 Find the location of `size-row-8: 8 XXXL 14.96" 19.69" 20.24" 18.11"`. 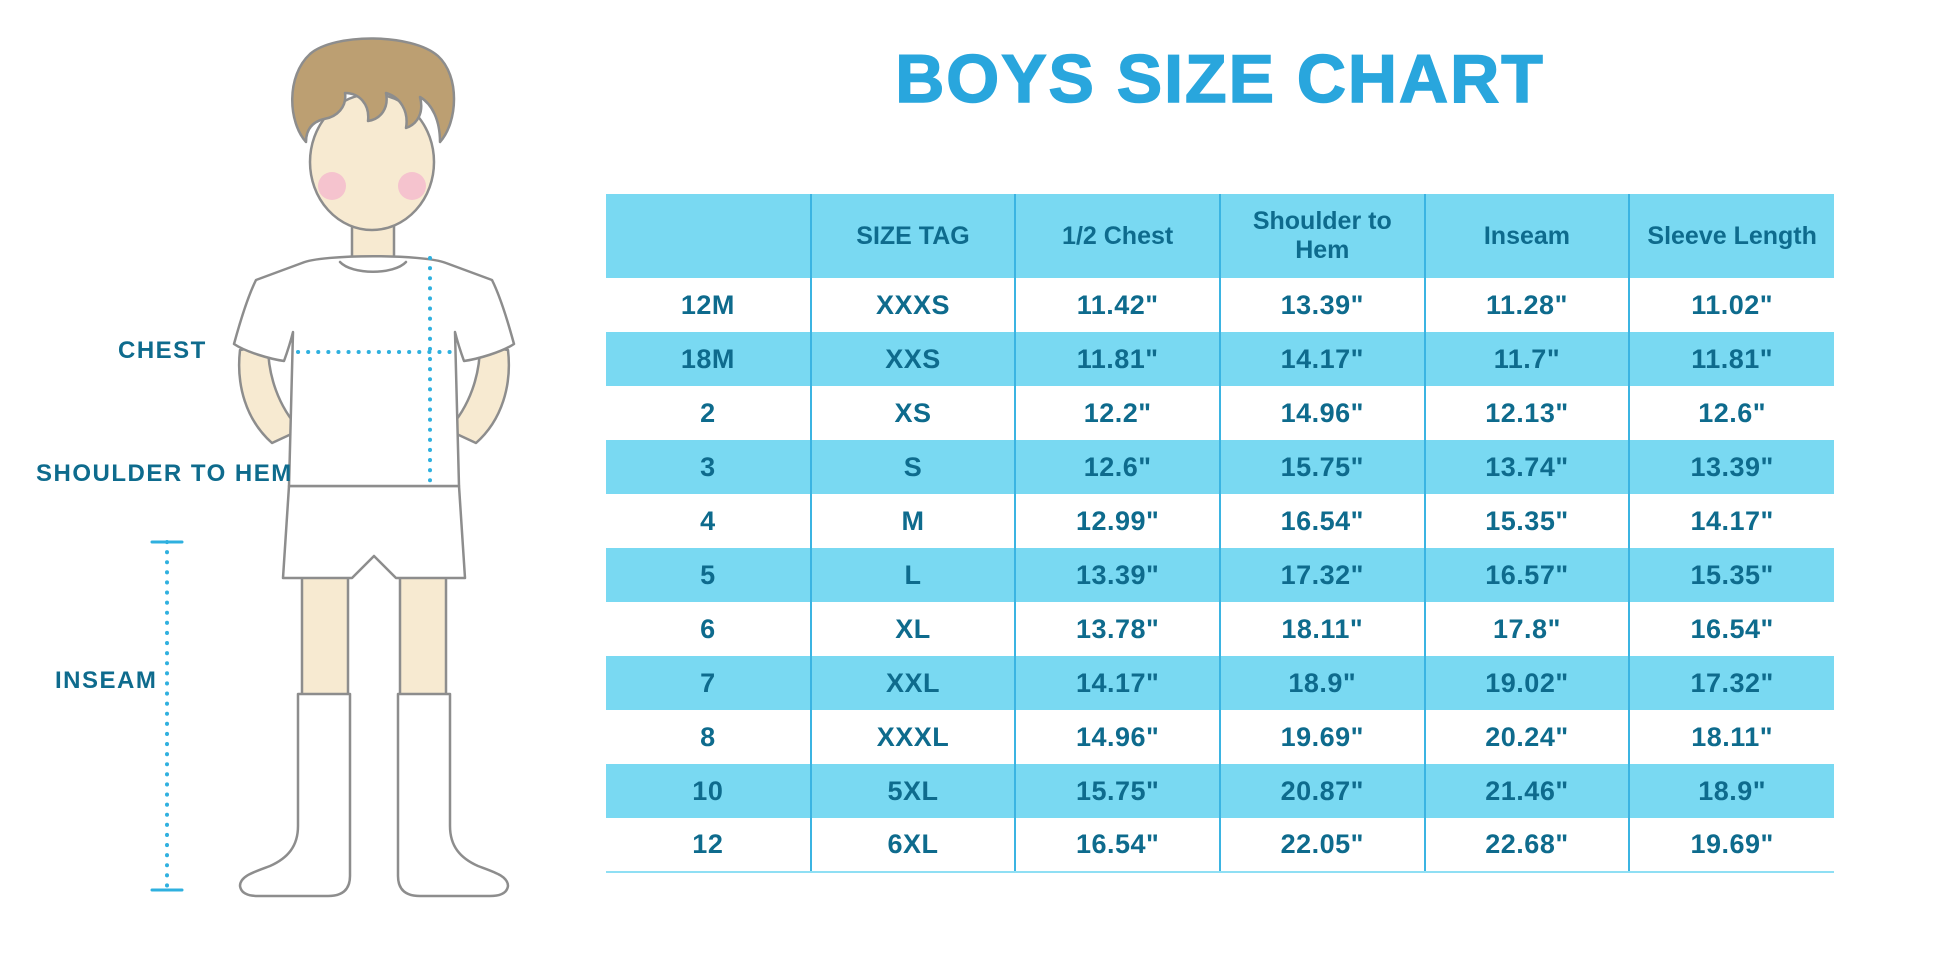

size-row-8: 8 XXXL 14.96" 19.69" 20.24" 18.11" is located at coordinates (1220, 737).